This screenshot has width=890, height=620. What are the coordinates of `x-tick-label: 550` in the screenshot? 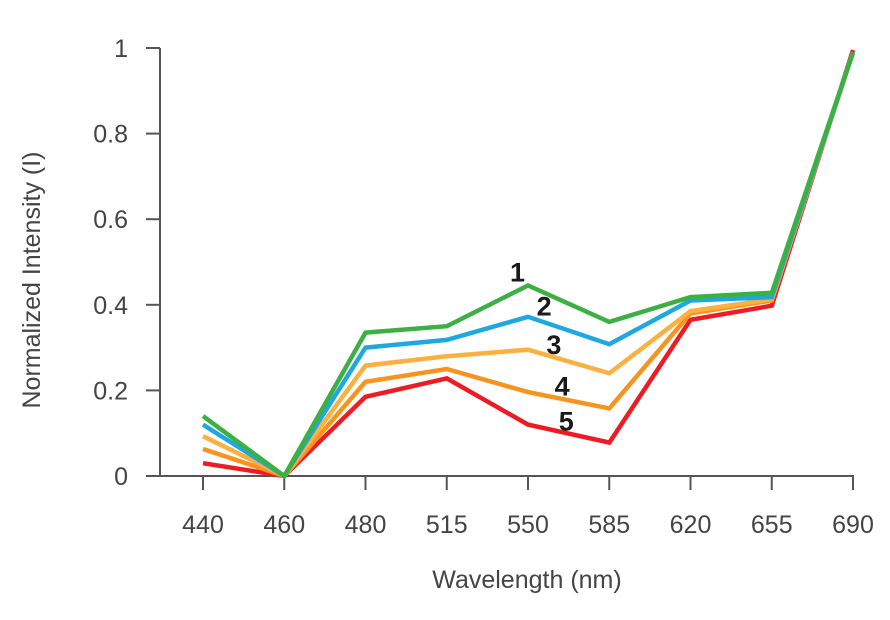 It's located at (528, 525).